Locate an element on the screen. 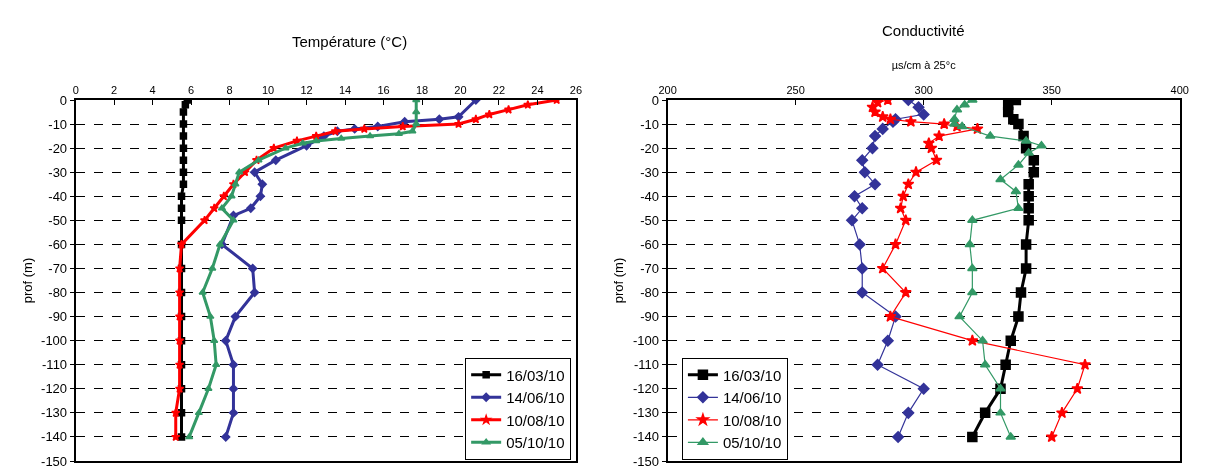 The width and height of the screenshot is (1209, 475). x-axis-title: µs/cm à 25°c is located at coordinates (924, 64).